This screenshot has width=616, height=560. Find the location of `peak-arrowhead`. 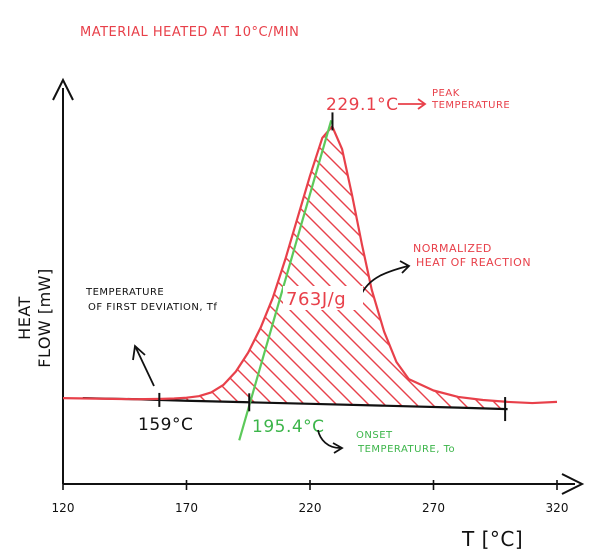

peak-arrowhead is located at coordinates (422, 104).